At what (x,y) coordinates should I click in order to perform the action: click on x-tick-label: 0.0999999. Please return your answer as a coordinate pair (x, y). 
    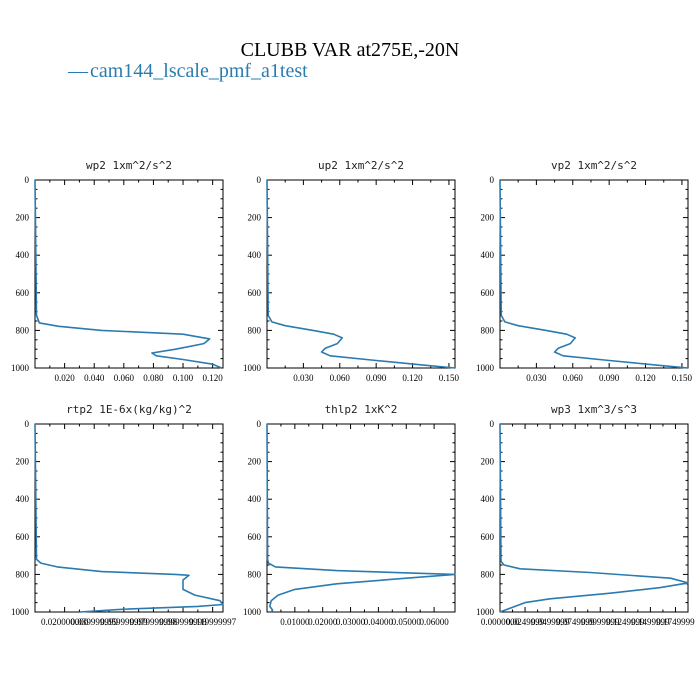
    Looking at the image, I should click on (600, 622).